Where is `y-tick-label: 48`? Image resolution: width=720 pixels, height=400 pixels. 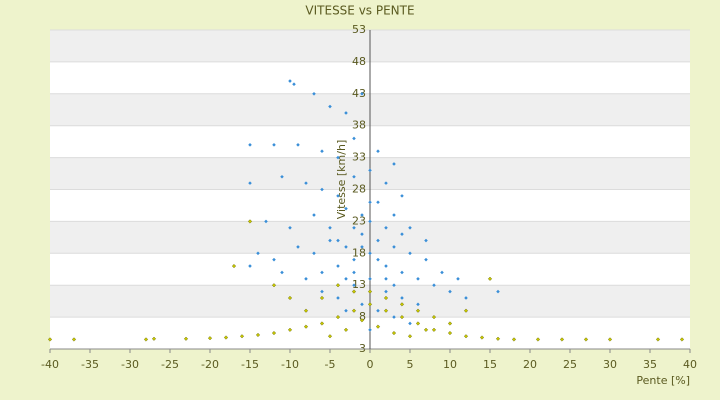 y-tick-label: 48 is located at coordinates (359, 61).